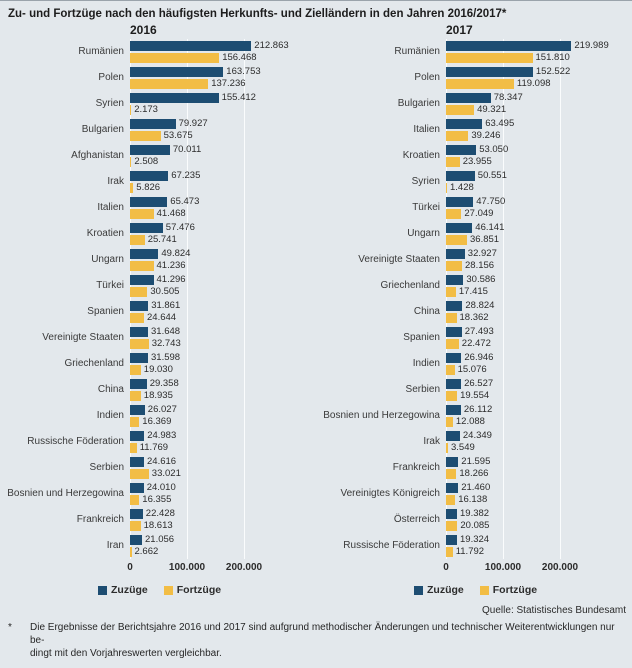  What do you see at coordinates (539, 358) in the screenshot?
I see `bar-line: 26.946` at bounding box center [539, 358].